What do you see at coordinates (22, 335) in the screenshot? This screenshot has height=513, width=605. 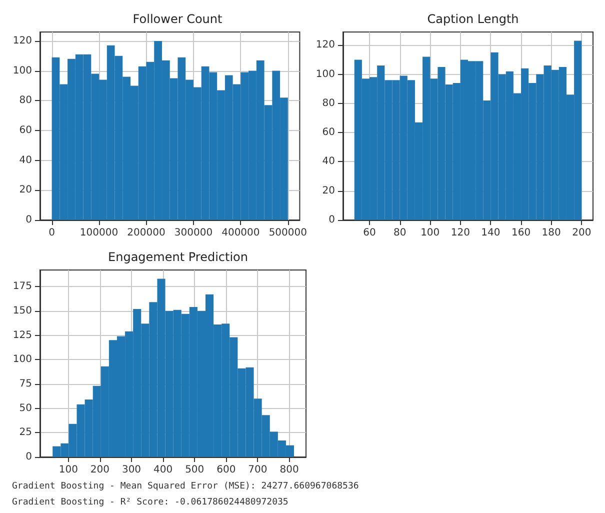 I see `y-tick-label: 125` at bounding box center [22, 335].